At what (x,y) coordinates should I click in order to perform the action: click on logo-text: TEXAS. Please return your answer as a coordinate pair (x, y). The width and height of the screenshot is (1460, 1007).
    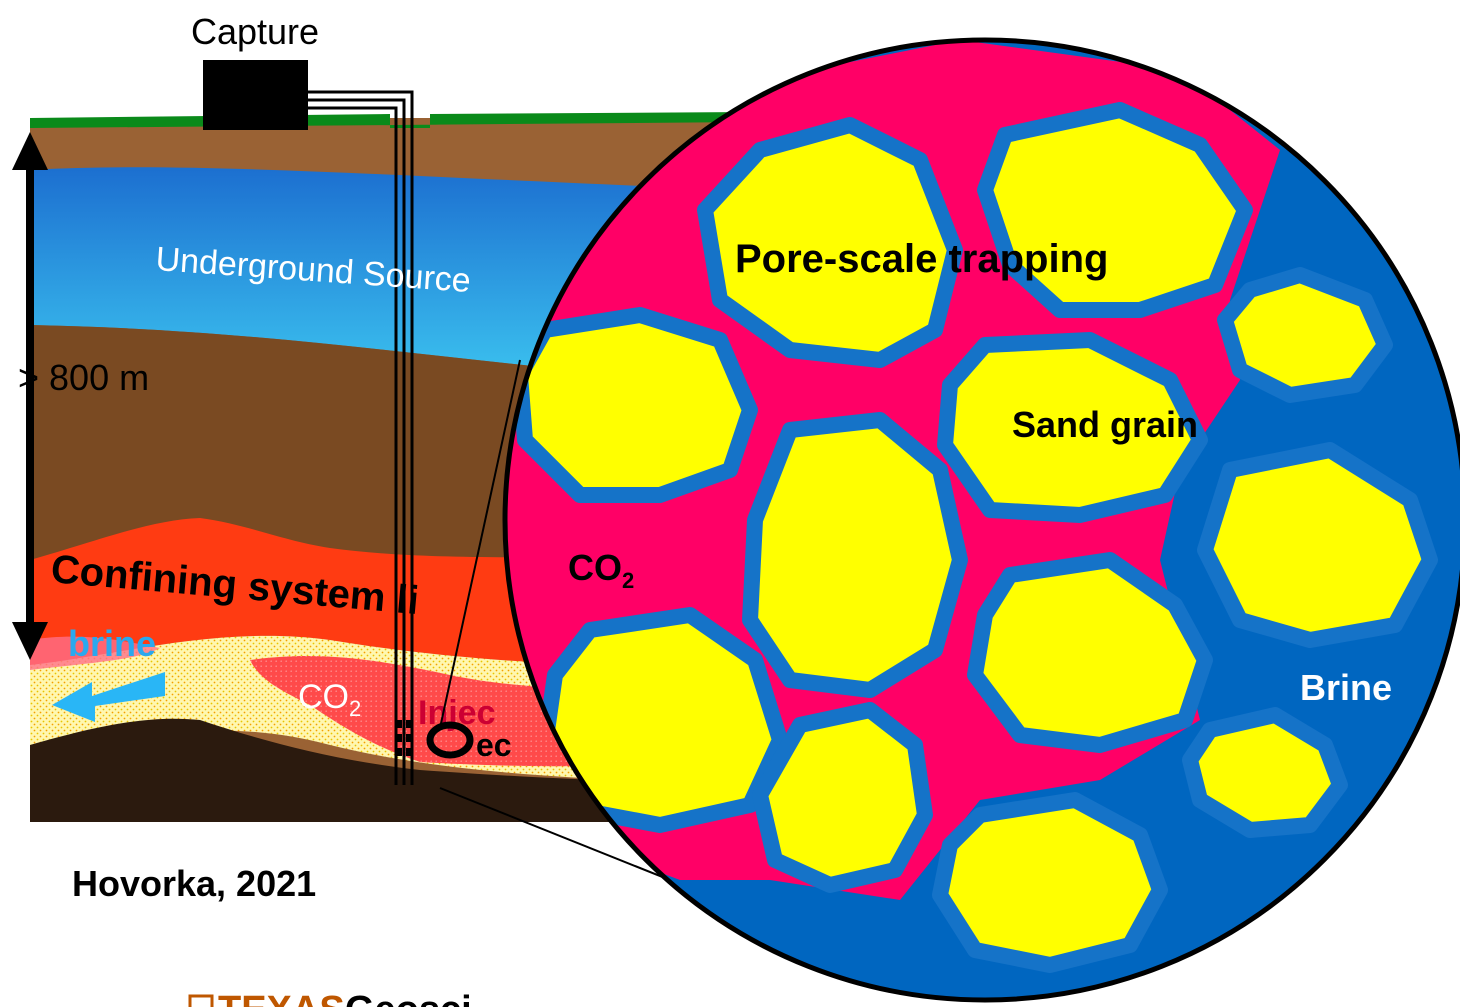
    Looking at the image, I should click on (281, 998).